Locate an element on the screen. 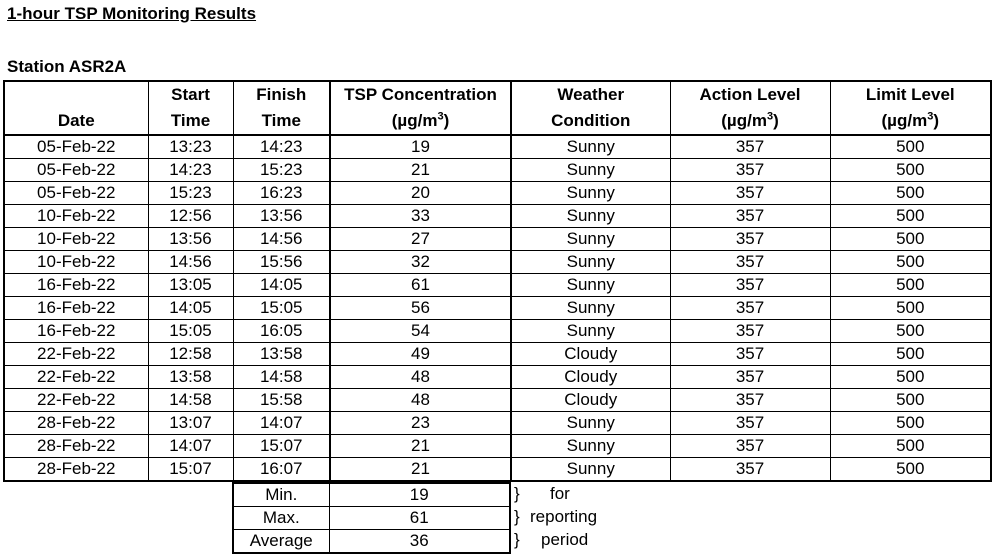  start-time-cell: 15:07 is located at coordinates (190, 469).